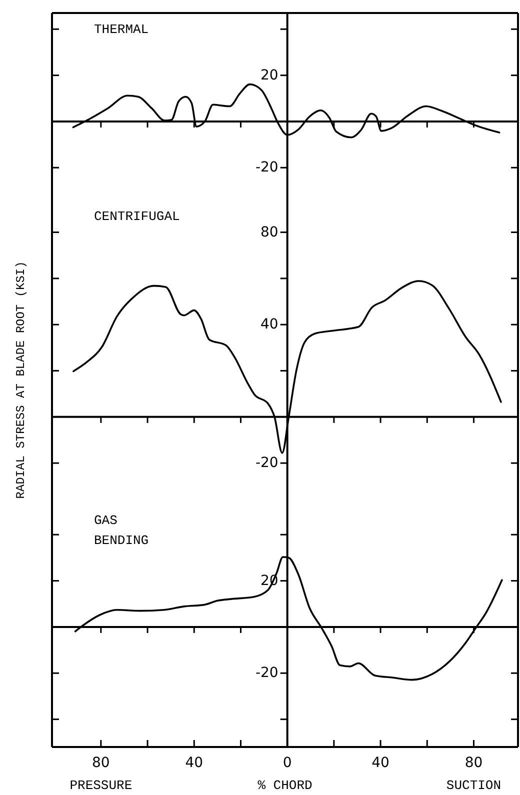  What do you see at coordinates (101, 785) in the screenshot?
I see `text: PRESSURE` at bounding box center [101, 785].